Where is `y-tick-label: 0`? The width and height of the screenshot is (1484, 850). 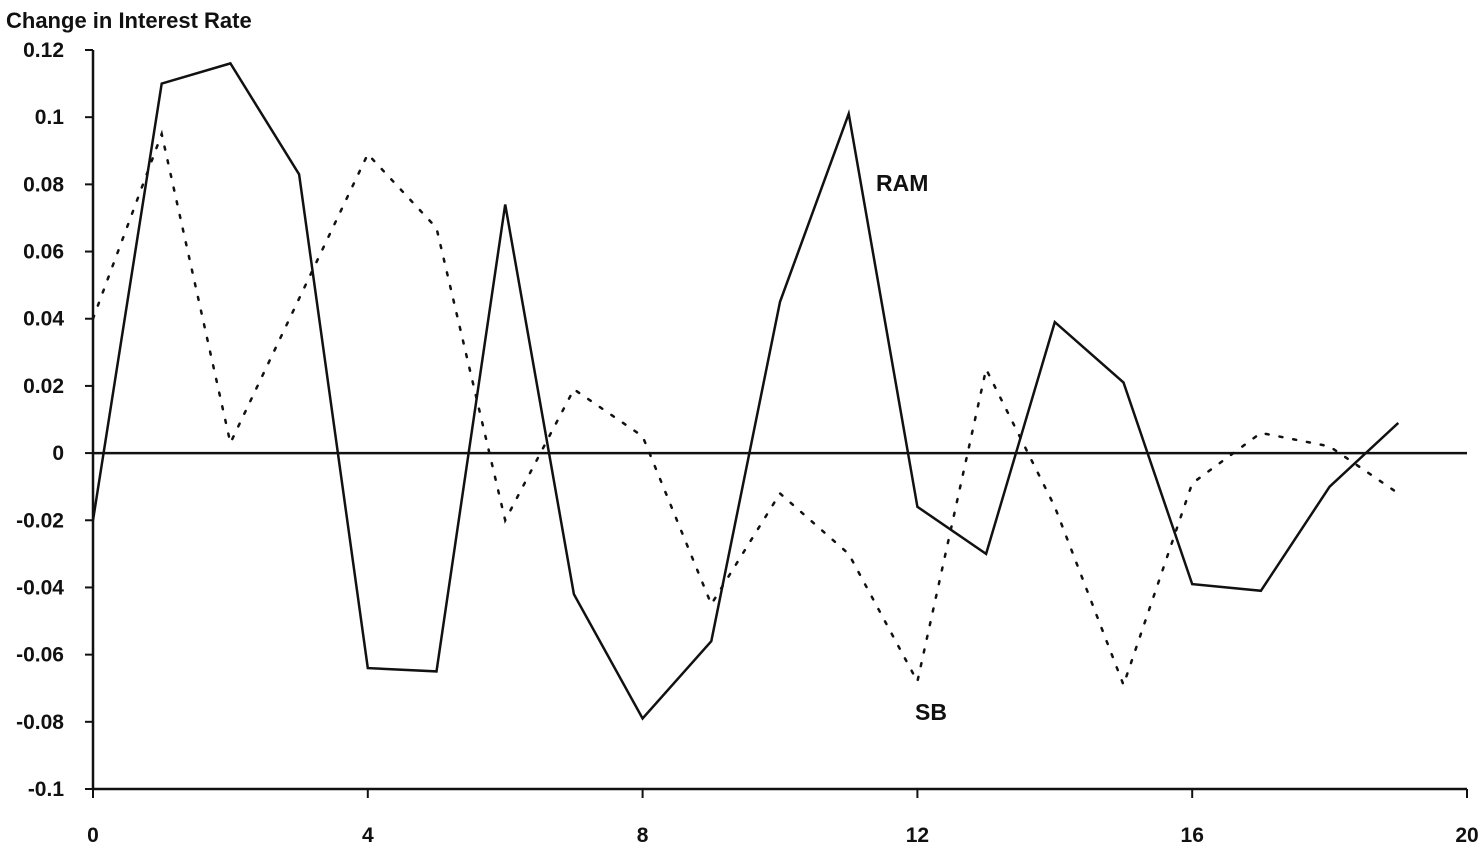 y-tick-label: 0 is located at coordinates (58, 453).